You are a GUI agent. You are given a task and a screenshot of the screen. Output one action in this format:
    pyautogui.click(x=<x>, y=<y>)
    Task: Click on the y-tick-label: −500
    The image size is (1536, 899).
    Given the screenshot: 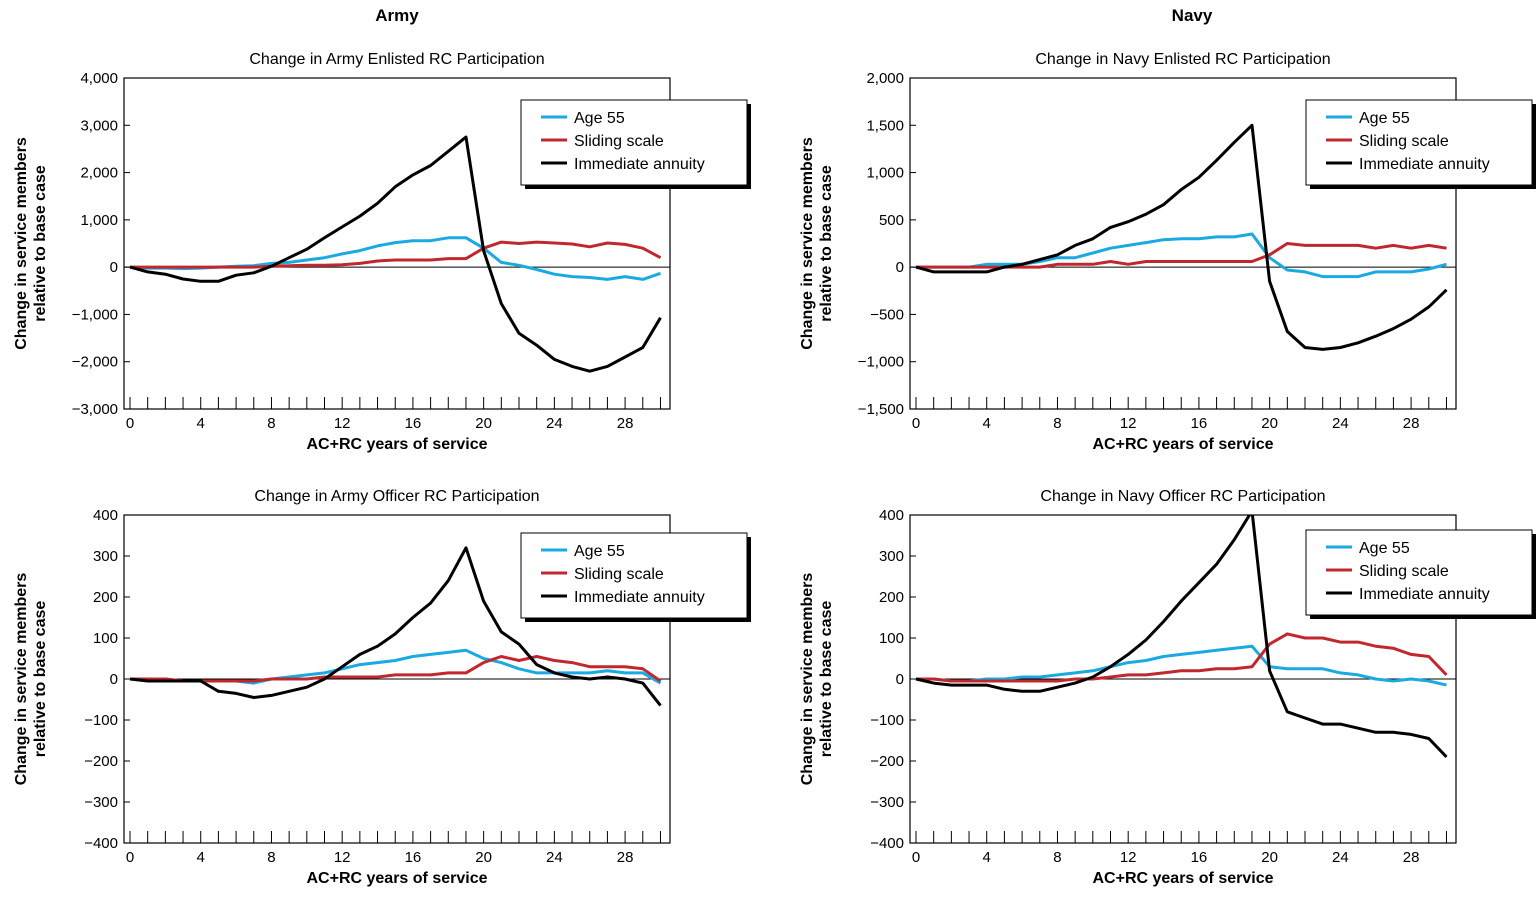 What is the action you would take?
    pyautogui.click(x=887, y=314)
    